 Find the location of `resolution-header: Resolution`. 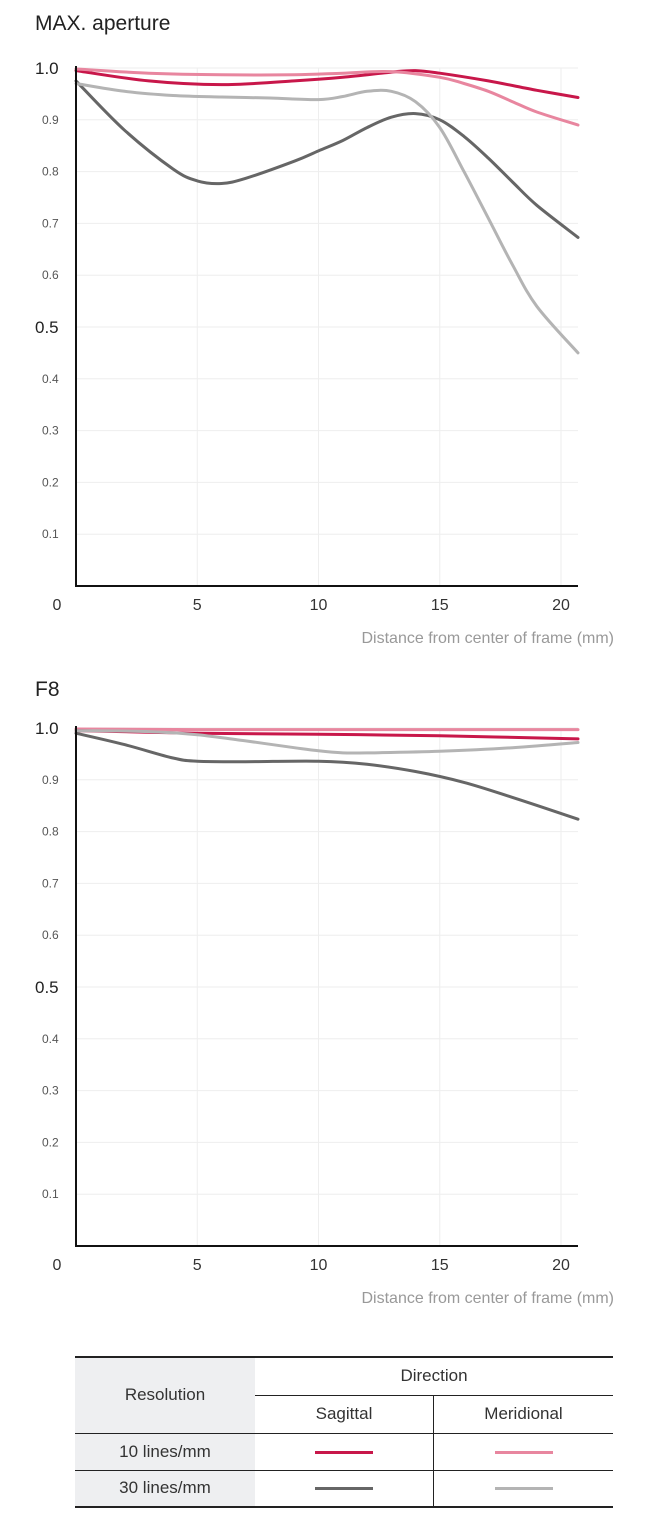

resolution-header: Resolution is located at coordinates (165, 1394).